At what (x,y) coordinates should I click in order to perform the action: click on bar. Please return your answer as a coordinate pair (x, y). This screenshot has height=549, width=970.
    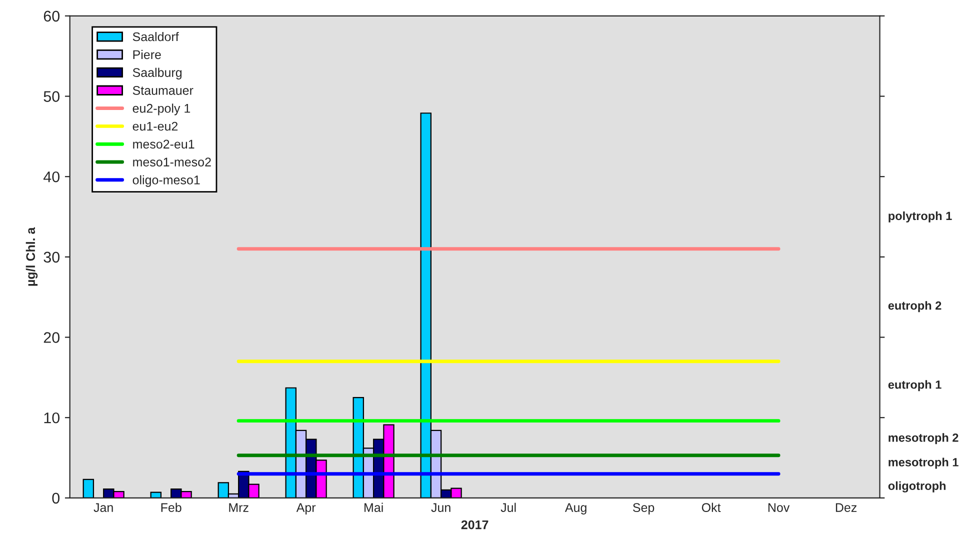
    Looking at the image, I should click on (88, 488).